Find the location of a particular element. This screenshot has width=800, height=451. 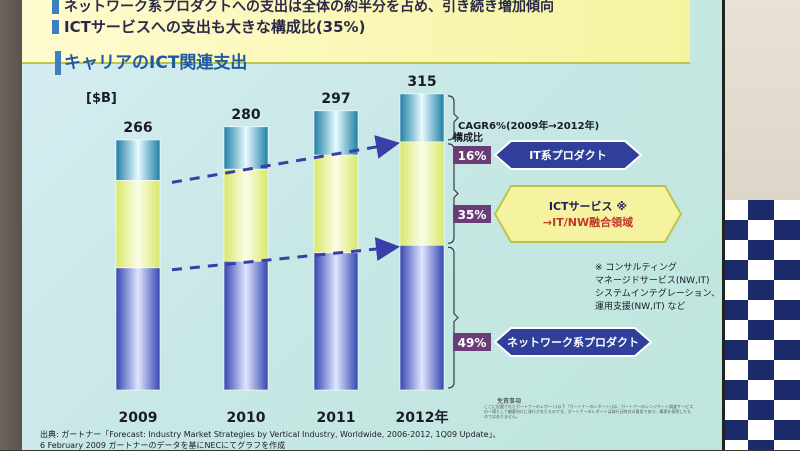

section-bullet is located at coordinates (58, 63).